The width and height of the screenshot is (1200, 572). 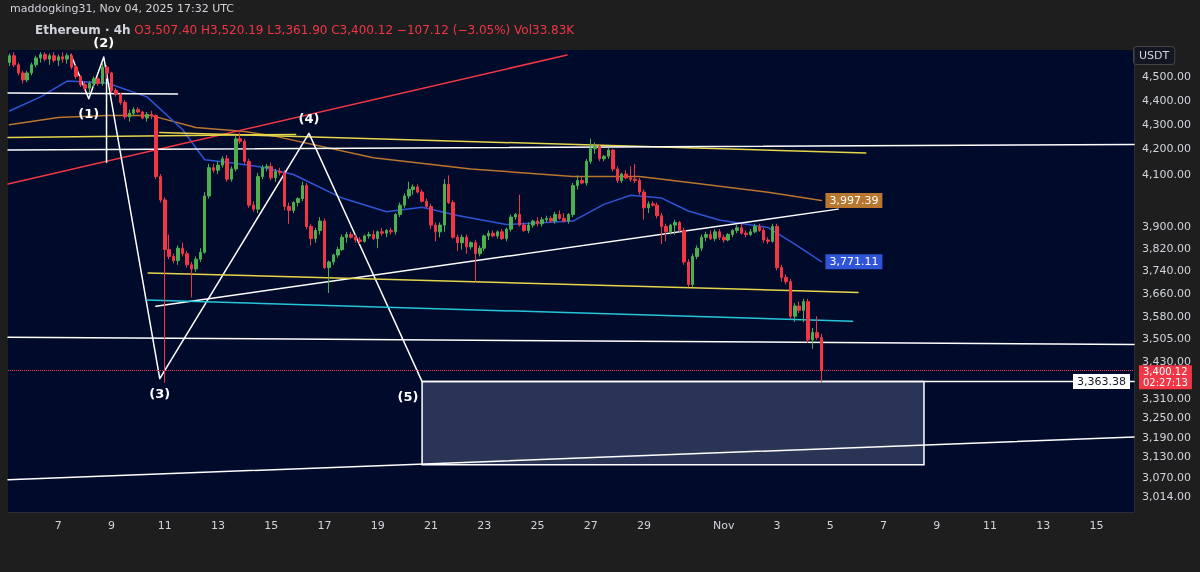 I want to click on y-tick-label: 4,300.00, so click(x=1166, y=124).